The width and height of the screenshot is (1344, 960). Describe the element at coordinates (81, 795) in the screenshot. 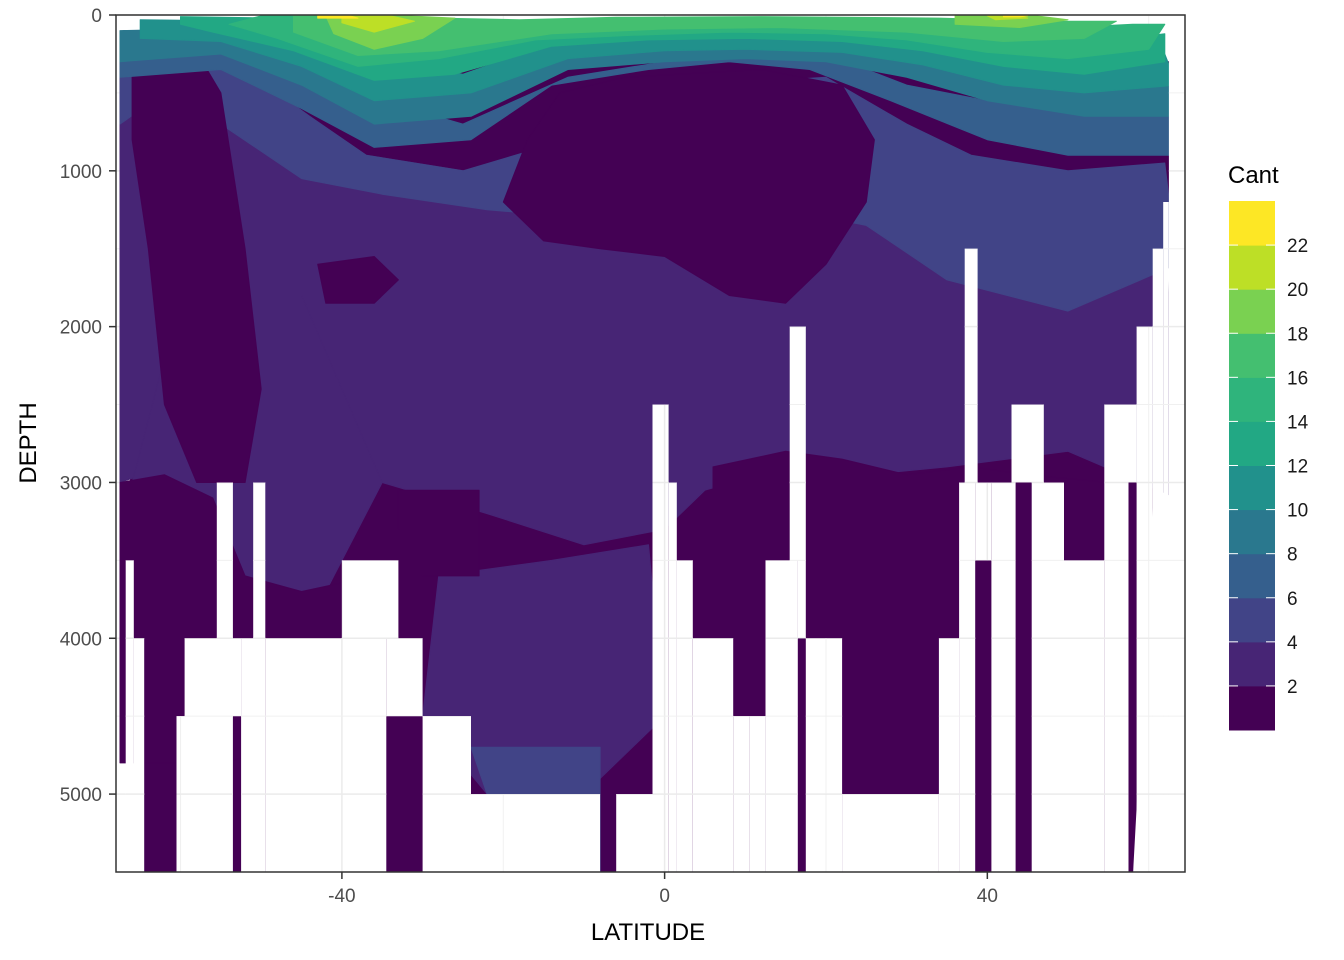

I see `y-tick-label: 5000` at that location.